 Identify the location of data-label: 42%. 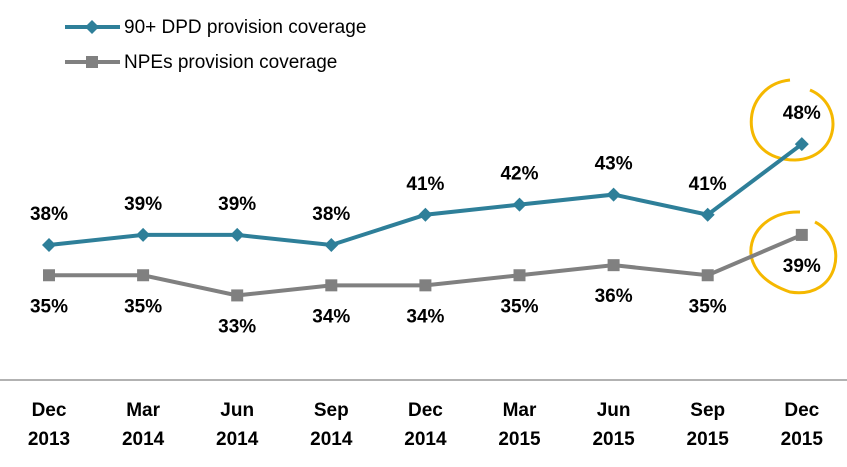
(519, 174).